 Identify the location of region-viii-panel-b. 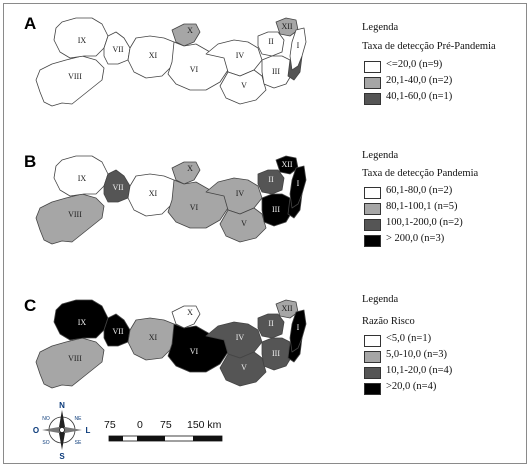
(70, 219).